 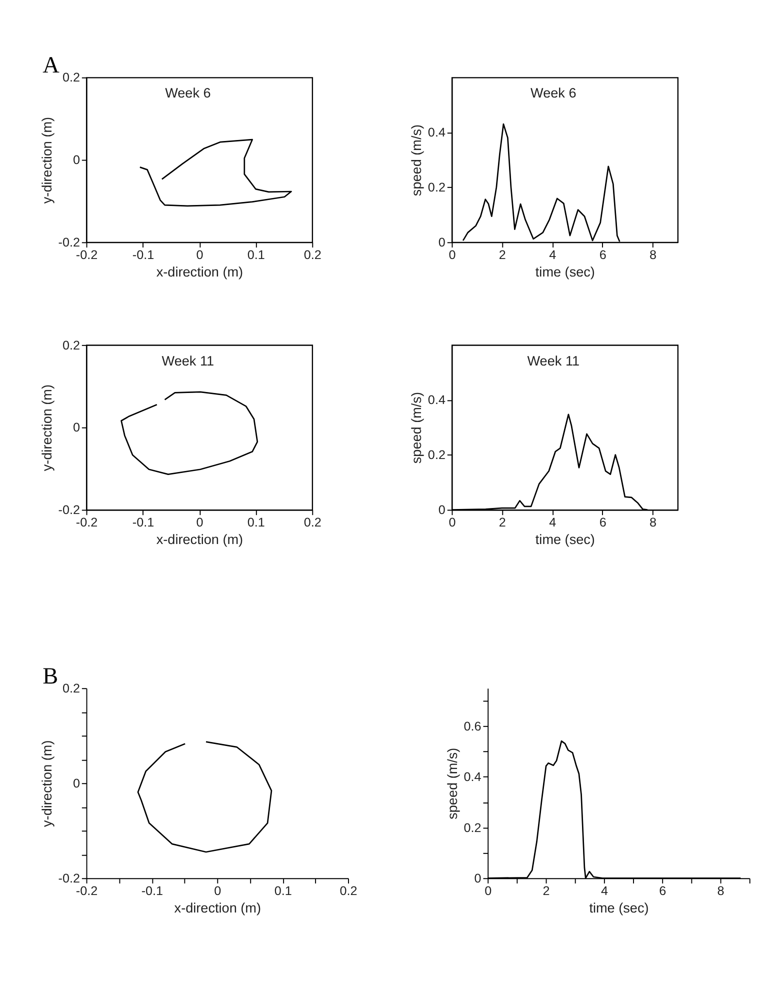 What do you see at coordinates (473, 726) in the screenshot?
I see `y-tick-label: 0.6` at bounding box center [473, 726].